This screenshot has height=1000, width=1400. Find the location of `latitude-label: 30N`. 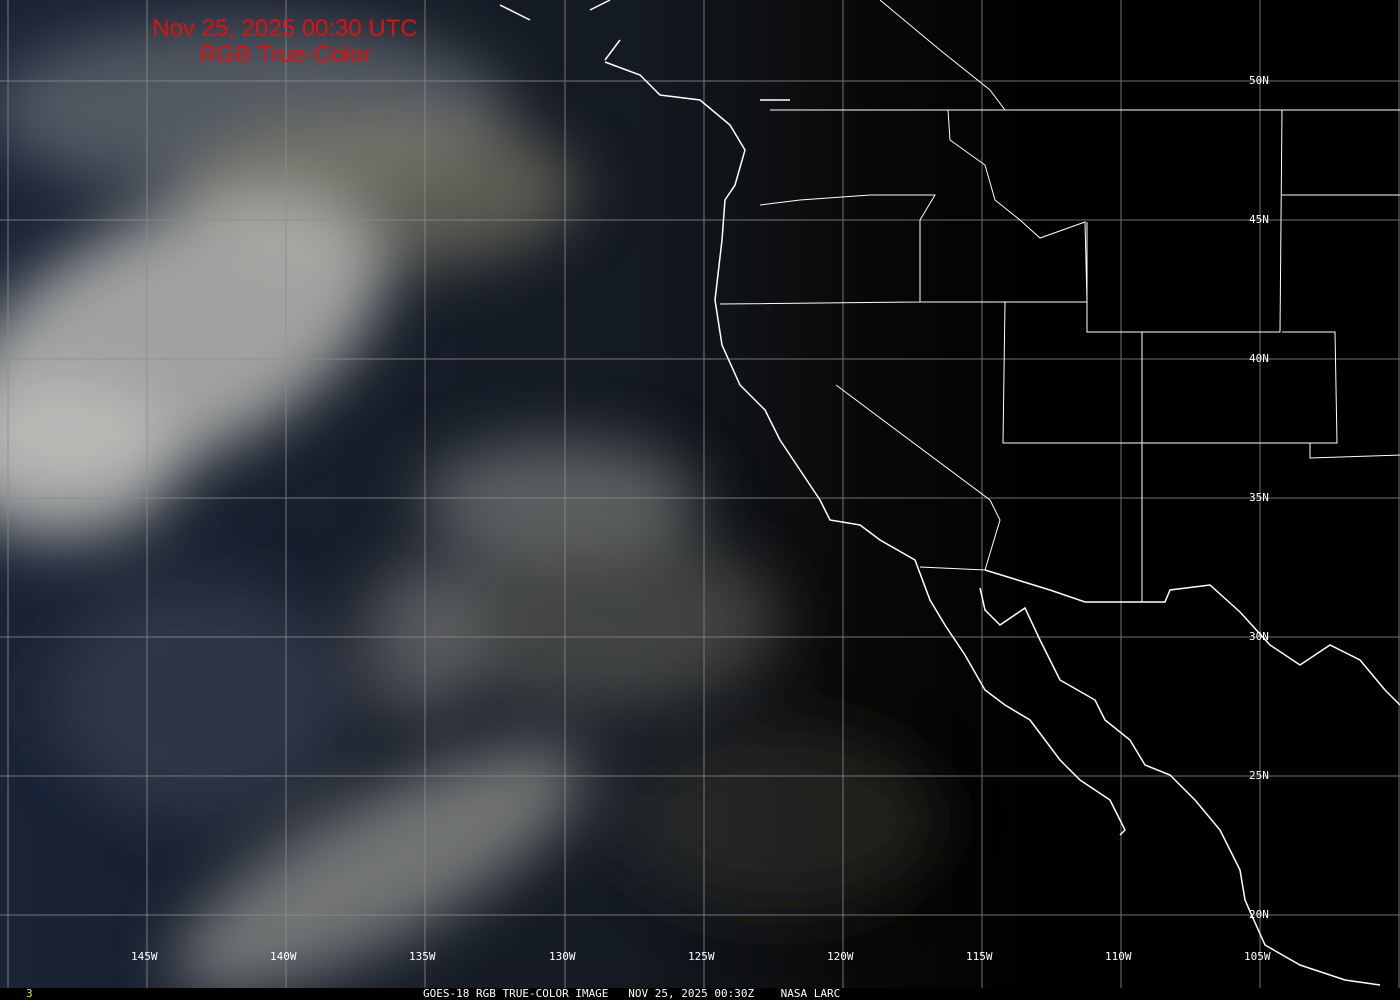

latitude-label: 30N is located at coordinates (1259, 636).